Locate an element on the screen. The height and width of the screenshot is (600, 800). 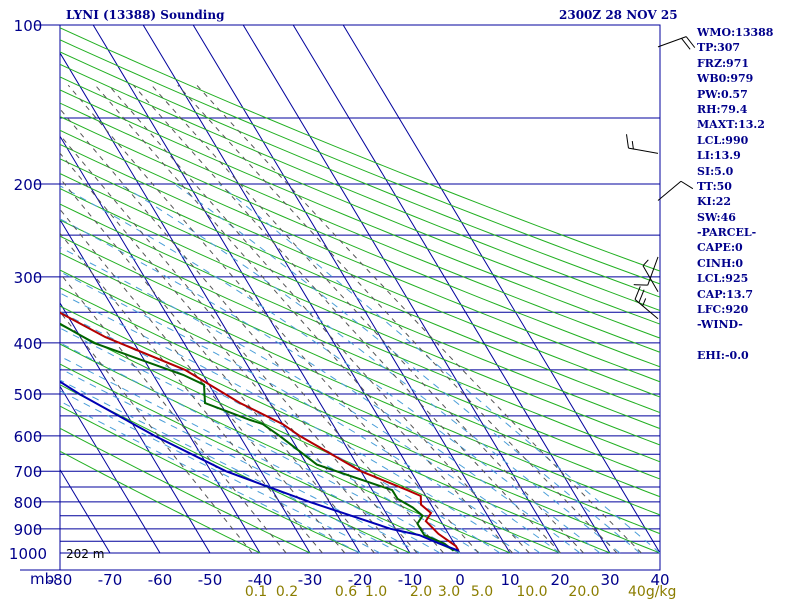
mixing-ratio-label: 2.0 is located at coordinates (421, 592).